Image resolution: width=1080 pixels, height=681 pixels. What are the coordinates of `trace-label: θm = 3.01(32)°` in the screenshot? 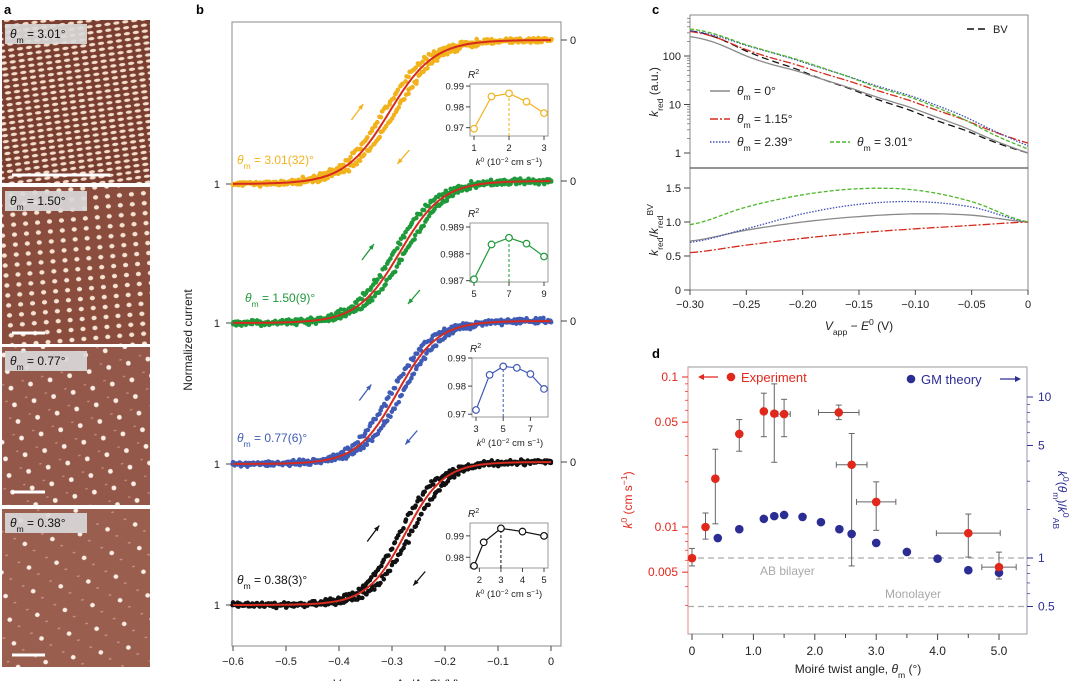 It's located at (275, 162).